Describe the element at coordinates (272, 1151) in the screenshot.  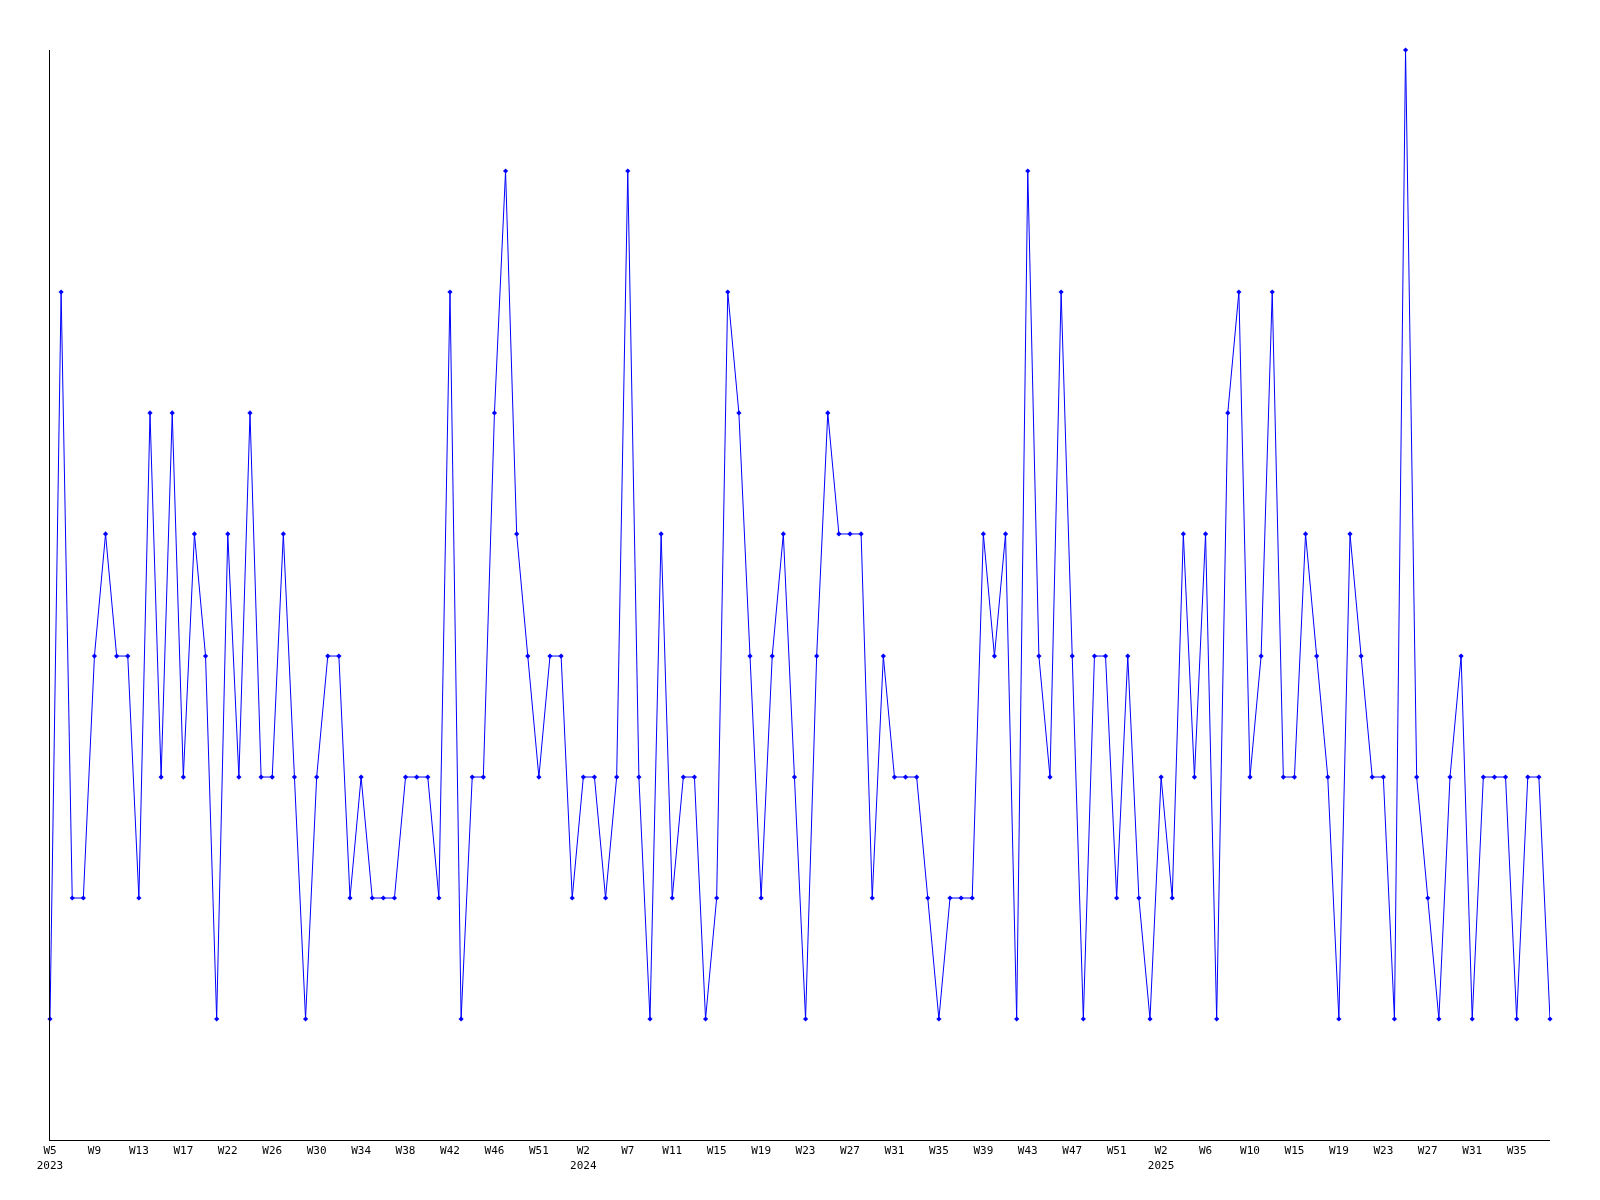
I see `x-tick-label: W26` at that location.